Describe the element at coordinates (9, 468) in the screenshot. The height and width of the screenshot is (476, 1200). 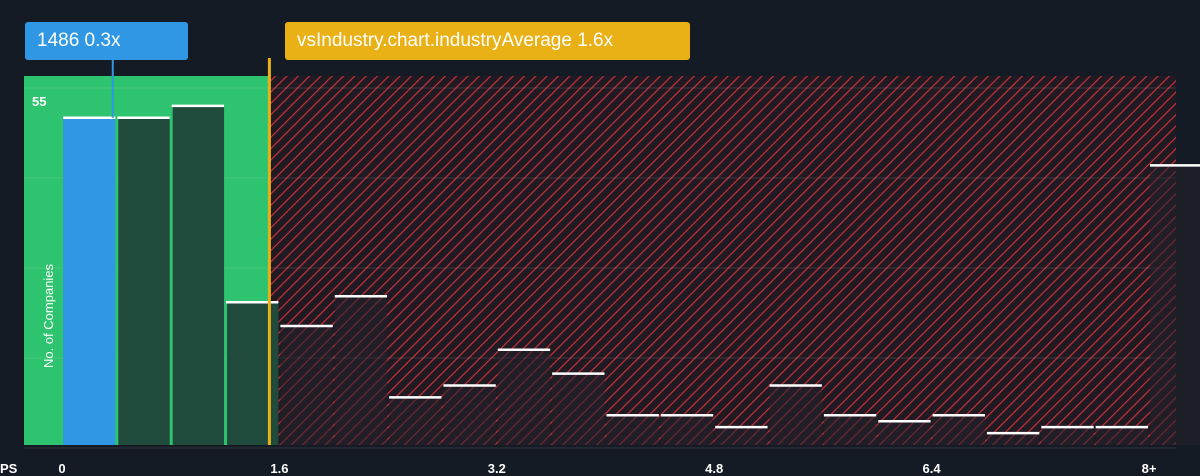
I see `x-axis-prefix: PS` at that location.